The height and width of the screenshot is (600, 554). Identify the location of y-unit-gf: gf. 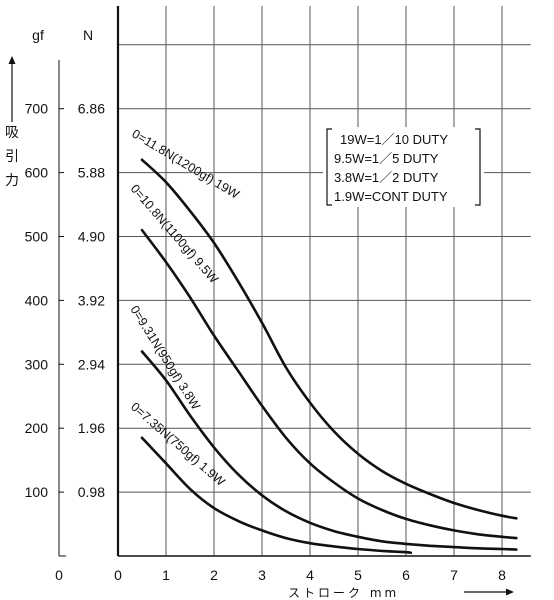
(38, 35).